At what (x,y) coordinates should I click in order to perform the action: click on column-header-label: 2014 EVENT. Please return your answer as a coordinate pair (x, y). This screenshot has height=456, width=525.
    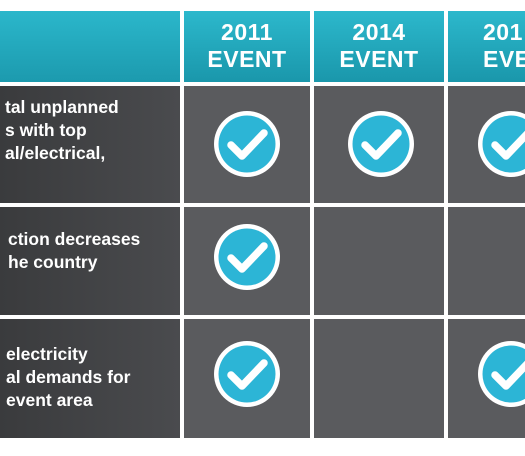
    Looking at the image, I should click on (379, 45).